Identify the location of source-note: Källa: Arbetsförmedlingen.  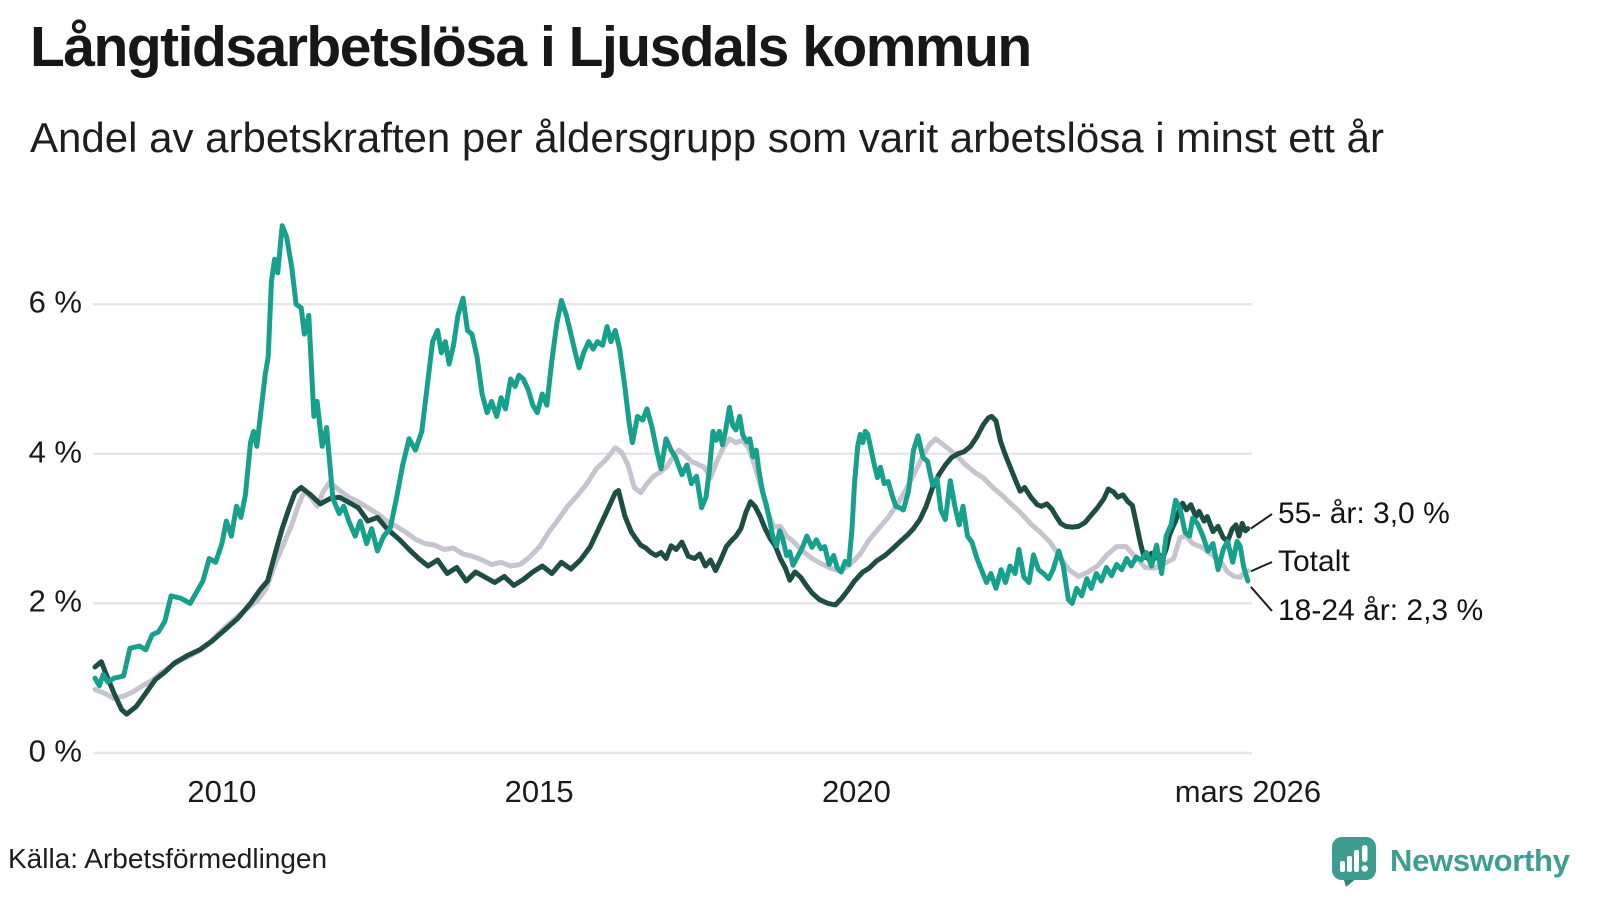
(168, 858).